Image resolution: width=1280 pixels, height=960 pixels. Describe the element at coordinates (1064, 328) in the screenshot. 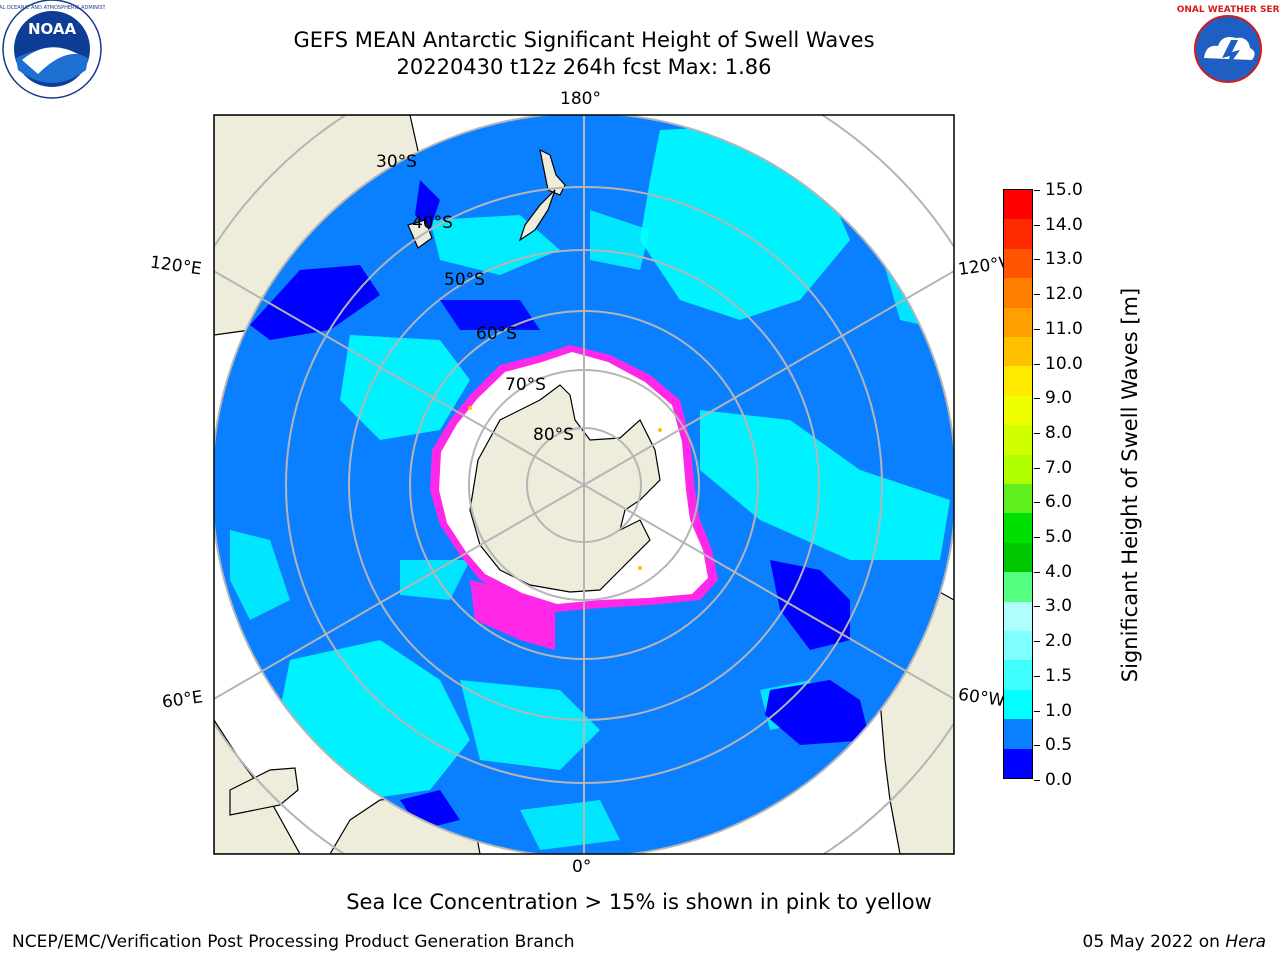

I see `colorbar-tick-label: 11.0` at that location.